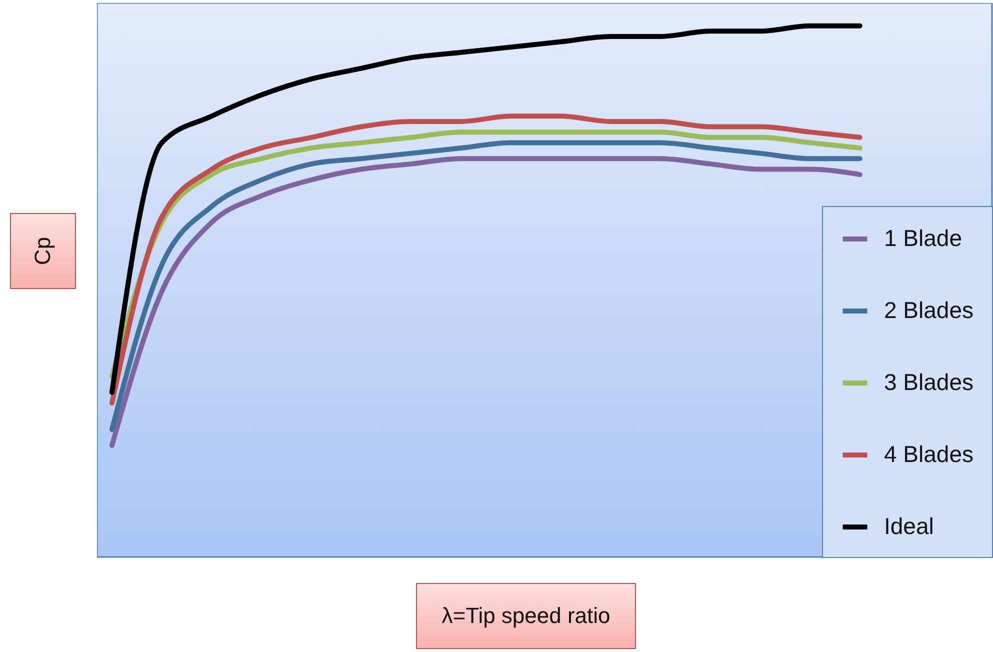  Describe the element at coordinates (43, 251) in the screenshot. I see `y-axis-title: Cp` at that location.